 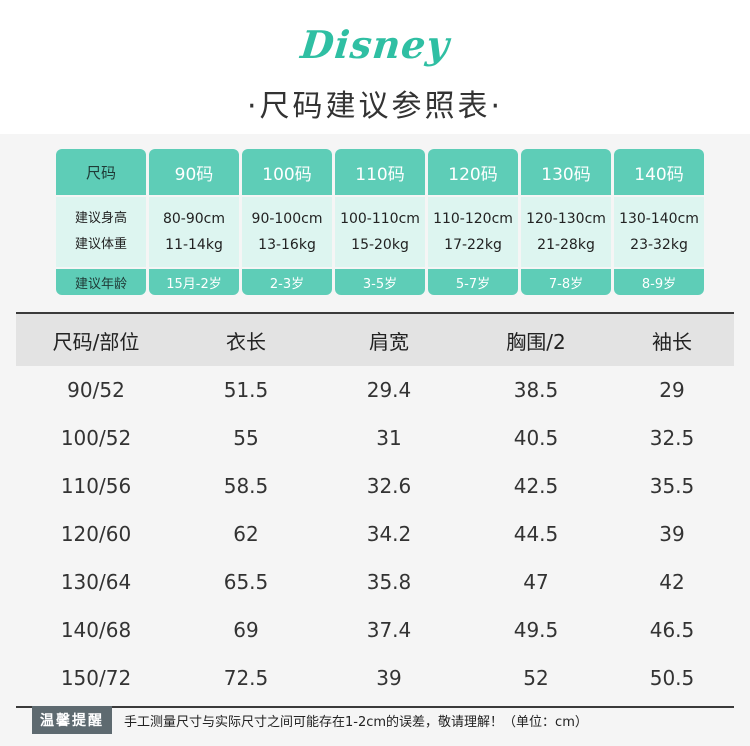 I want to click on header-length: 衣长, so click(x=246, y=341).